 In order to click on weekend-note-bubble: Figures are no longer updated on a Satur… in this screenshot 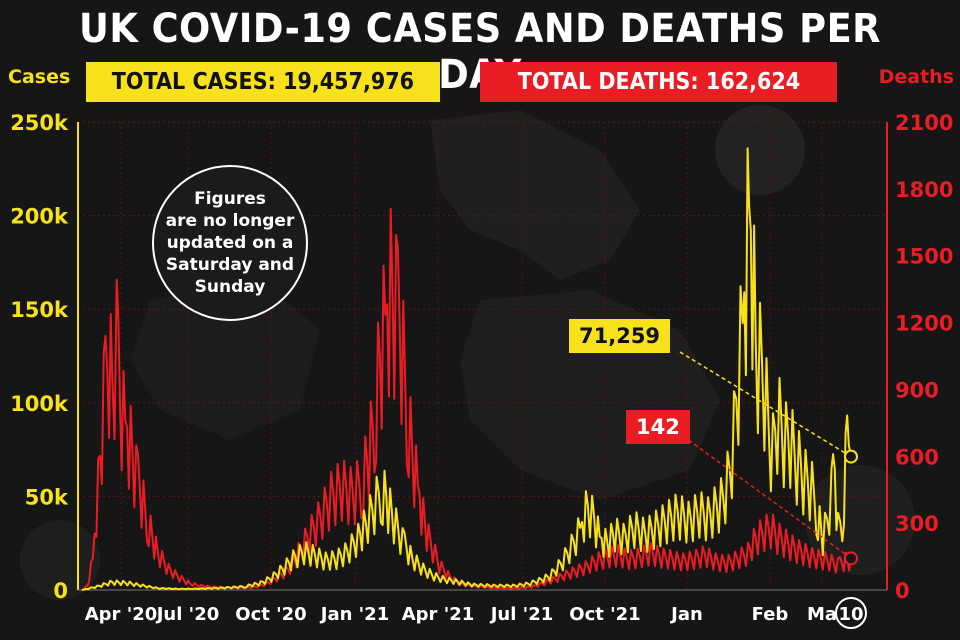, I will do `click(230, 243)`.